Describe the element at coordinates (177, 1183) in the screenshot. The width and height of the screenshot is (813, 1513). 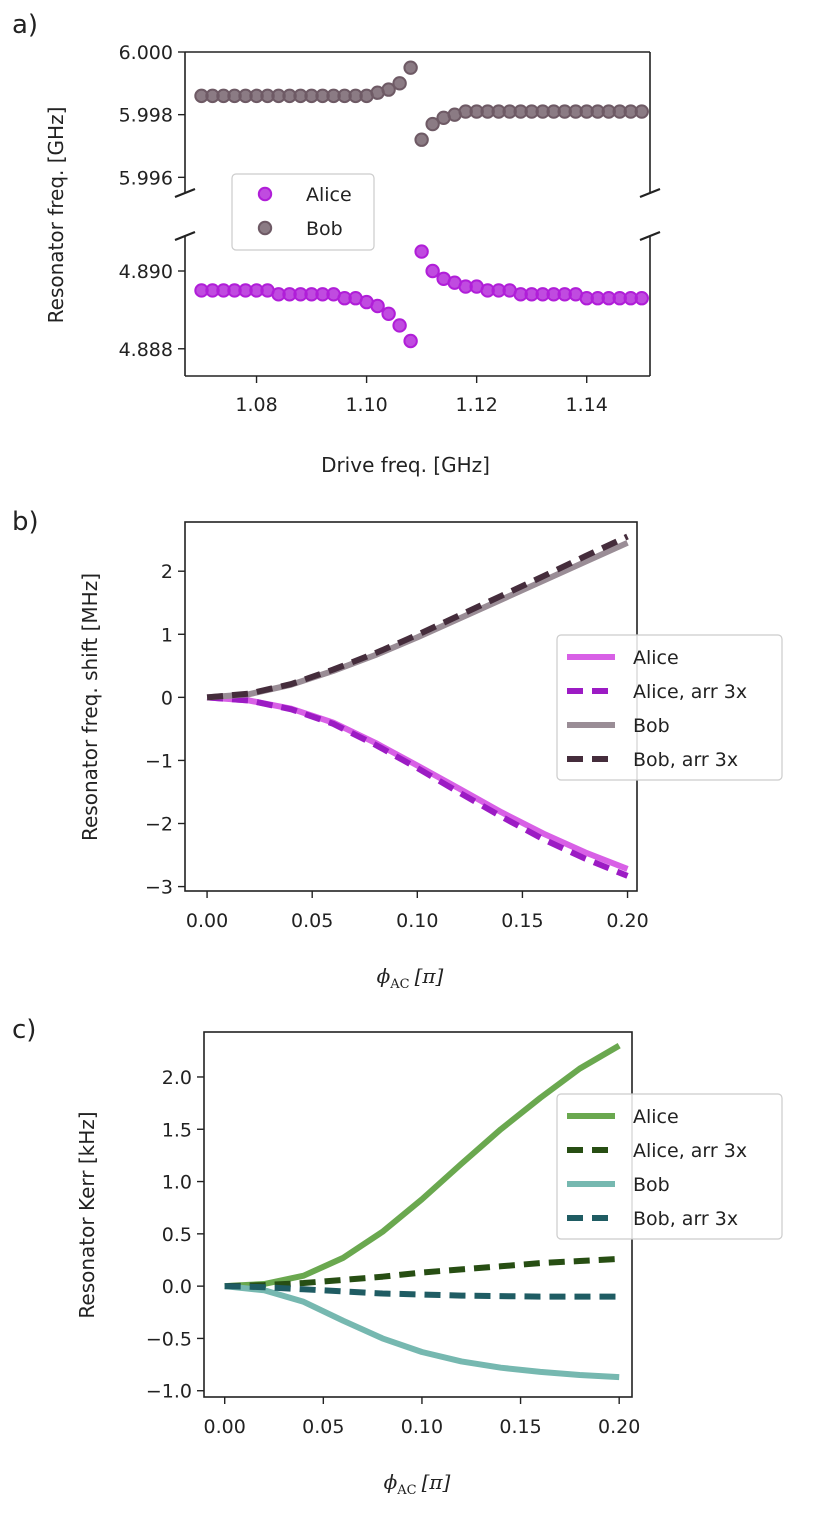
I see `y-tick-label: 1.0` at that location.